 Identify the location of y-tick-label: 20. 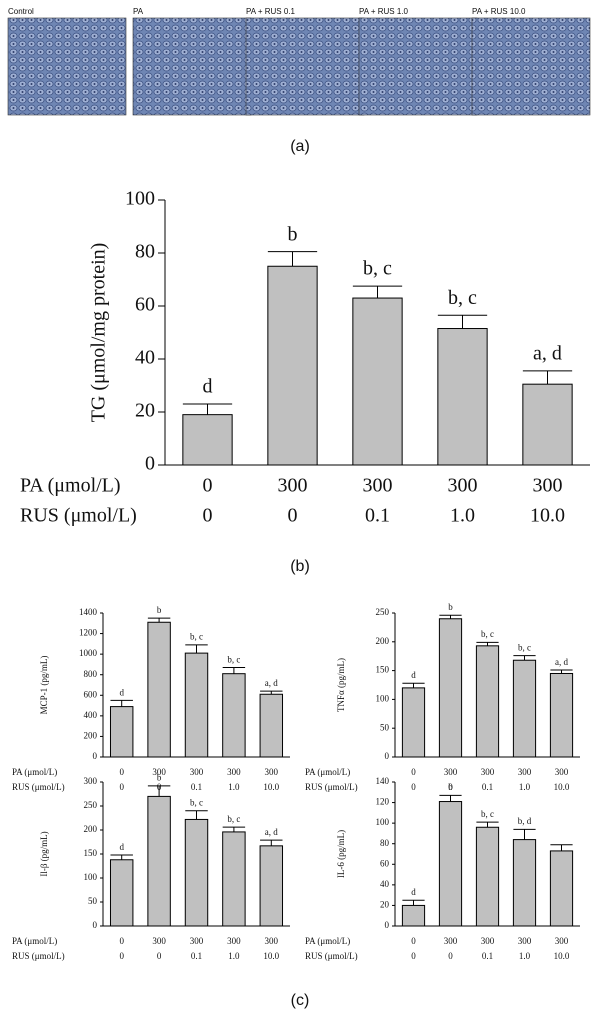
(145, 411).